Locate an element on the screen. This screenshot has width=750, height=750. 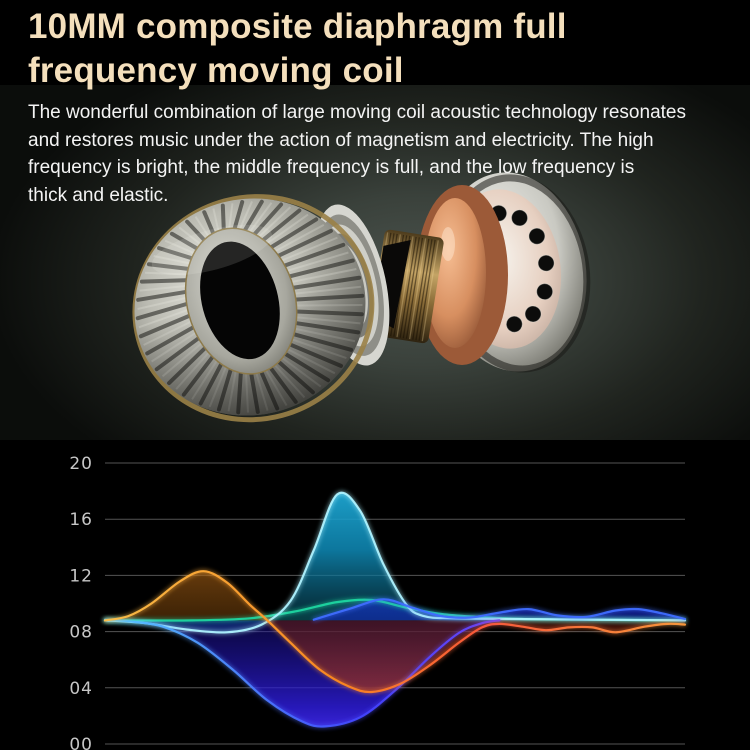
y-tick-label: 08 is located at coordinates (81, 633).